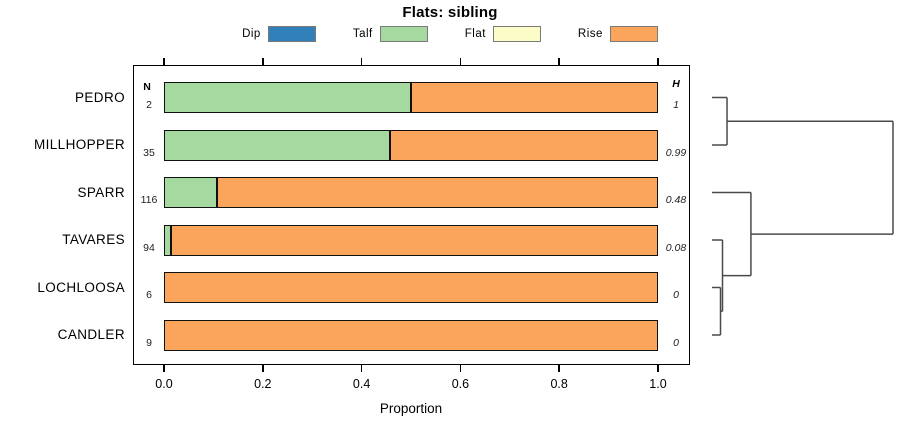 The image size is (900, 440). Describe the element at coordinates (251, 34) in the screenshot. I see `legend-label: Dip` at that location.